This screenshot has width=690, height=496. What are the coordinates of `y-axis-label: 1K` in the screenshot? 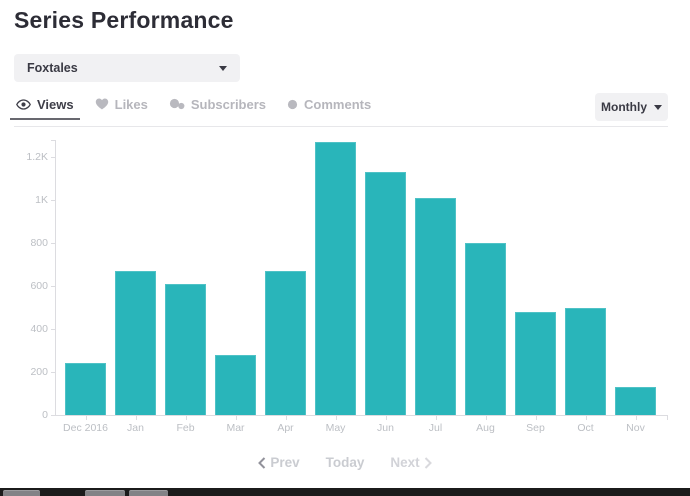 It's located at (41, 200).